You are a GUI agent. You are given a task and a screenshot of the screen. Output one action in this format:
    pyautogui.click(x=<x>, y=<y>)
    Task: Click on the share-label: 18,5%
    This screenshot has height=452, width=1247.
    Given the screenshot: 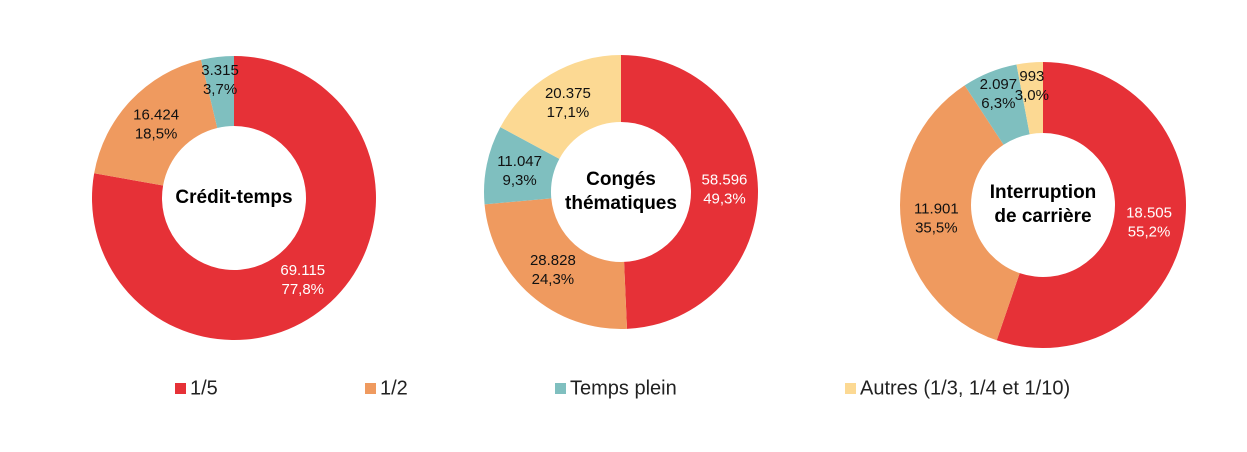 What is the action you would take?
    pyautogui.click(x=156, y=134)
    